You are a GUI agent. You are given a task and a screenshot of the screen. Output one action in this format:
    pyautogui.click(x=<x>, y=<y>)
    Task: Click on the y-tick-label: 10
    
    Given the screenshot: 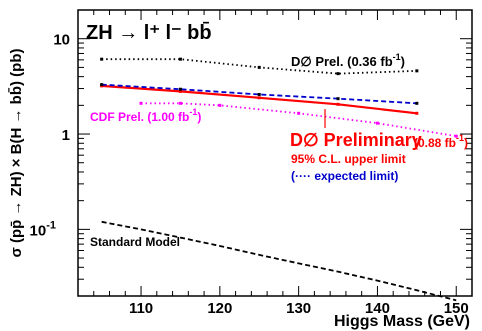 What is the action you would take?
    pyautogui.click(x=61, y=40)
    